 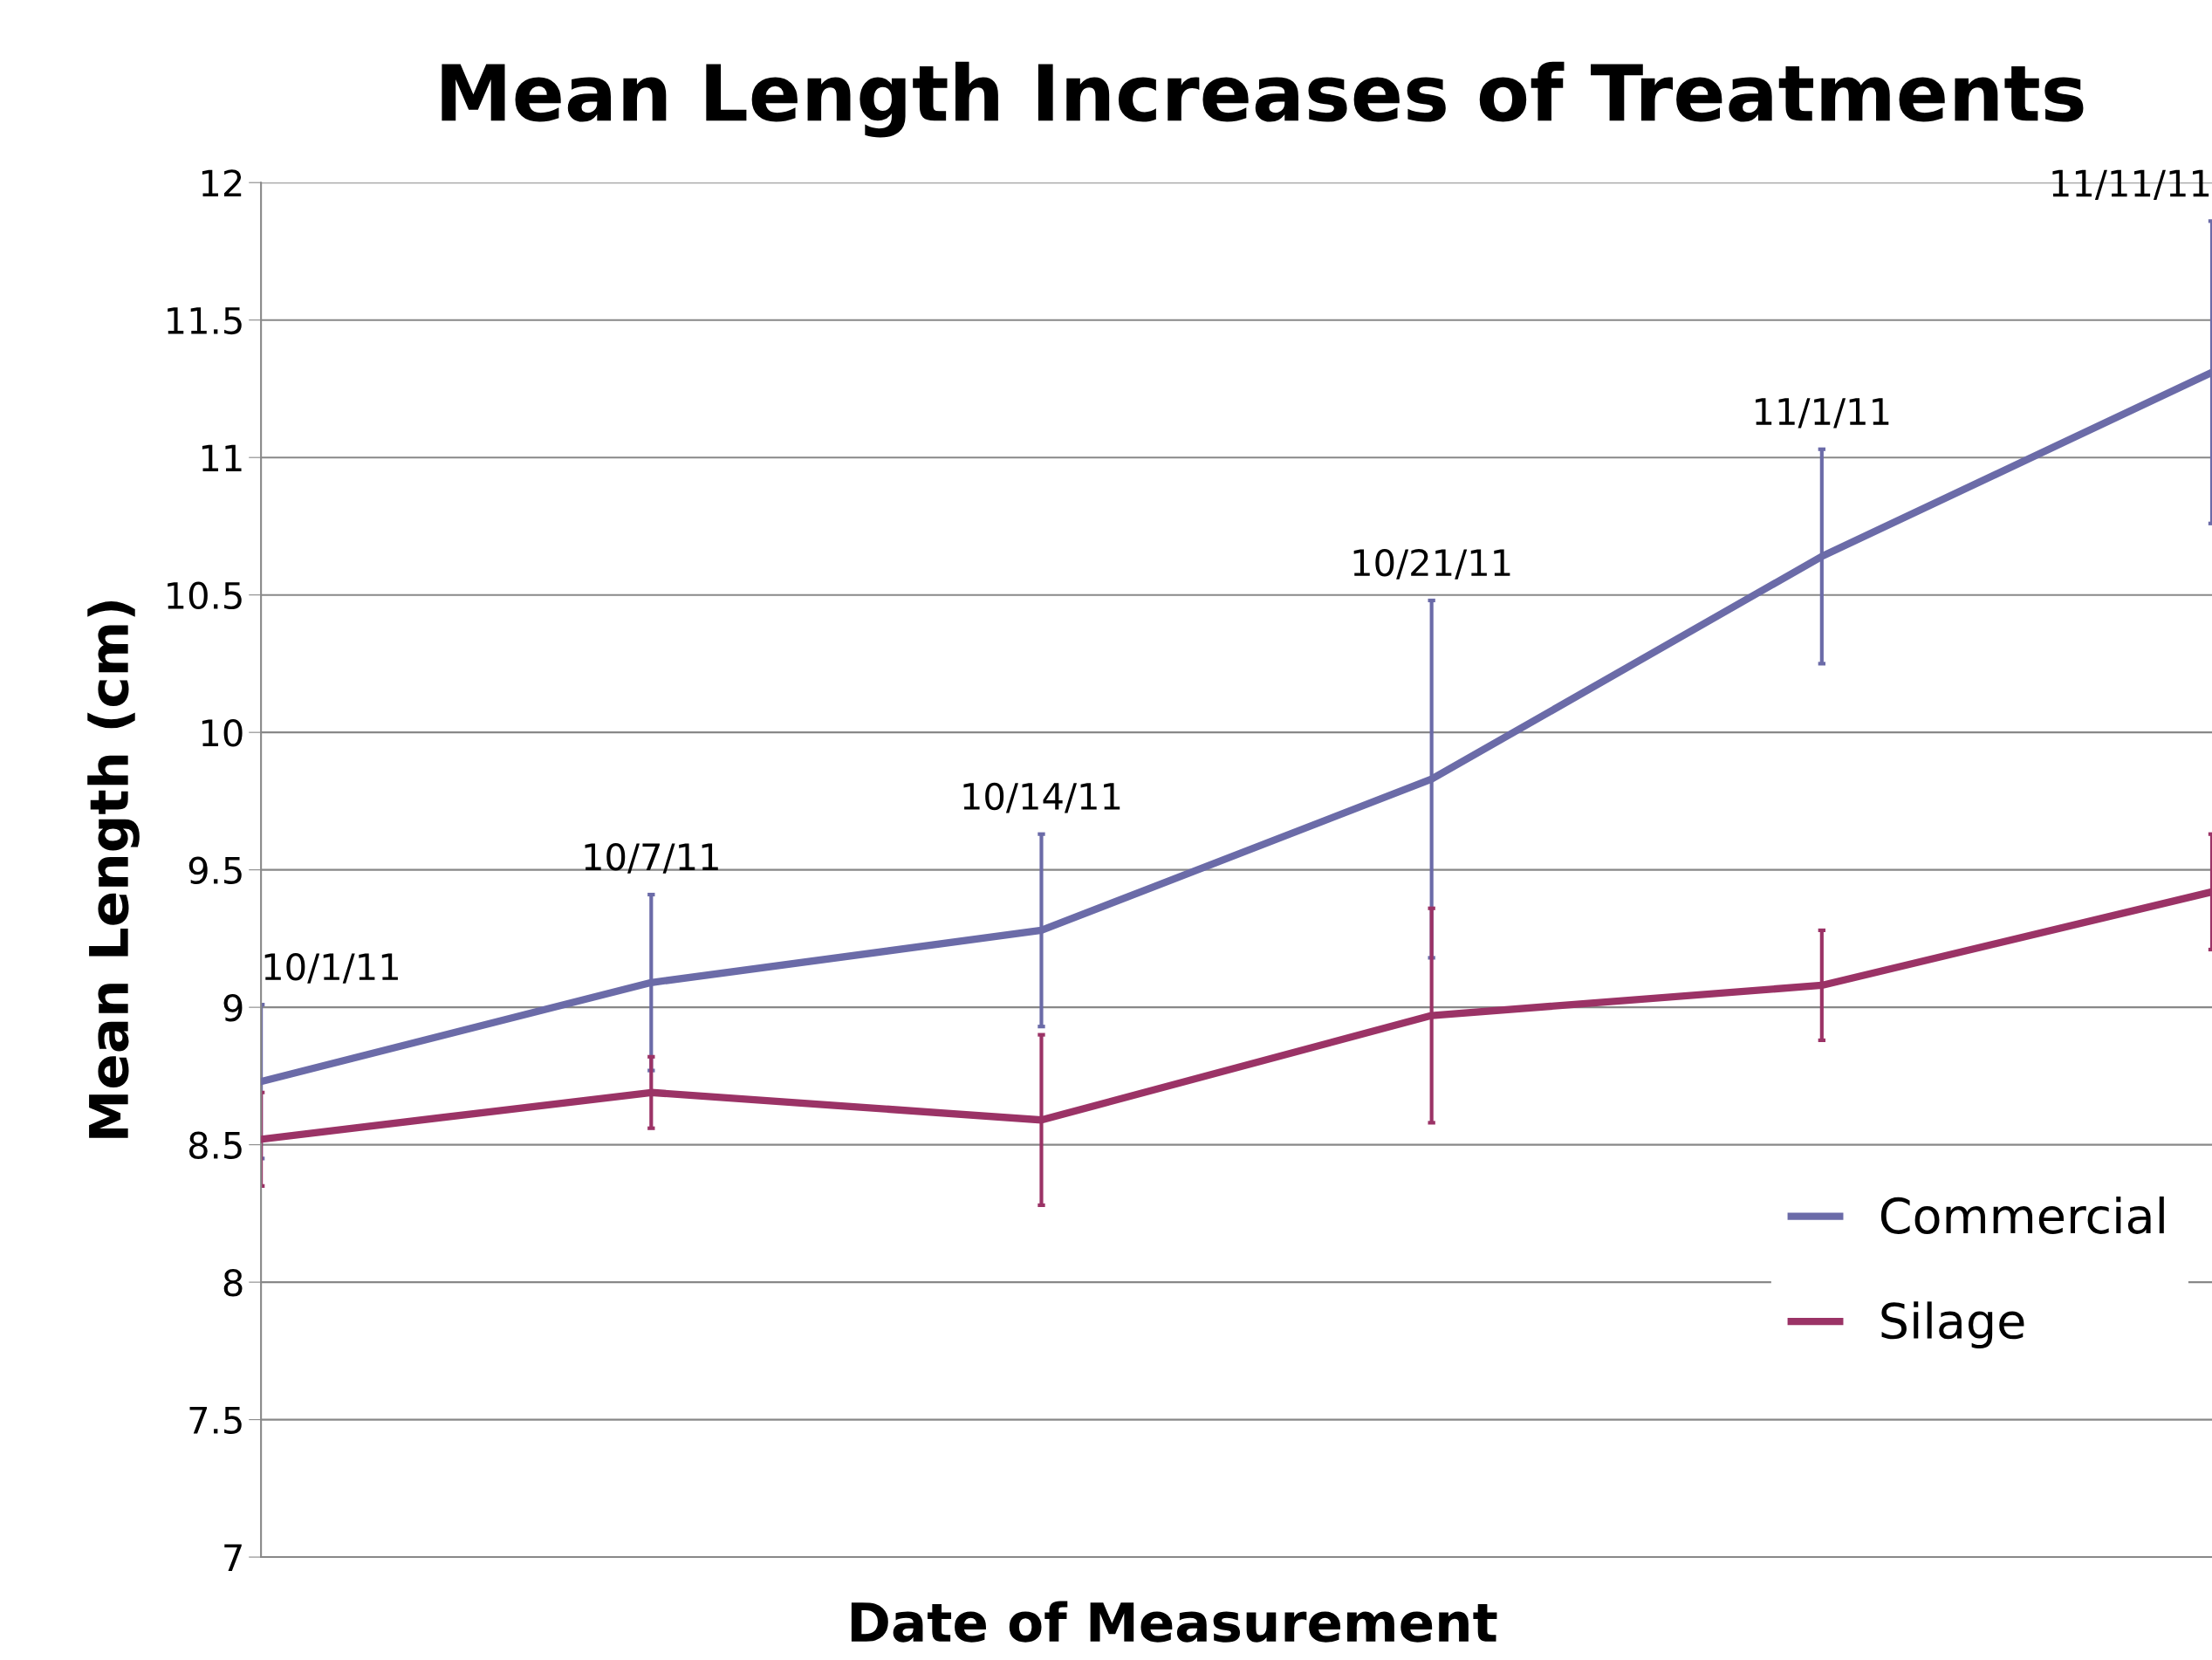 I want to click on y-tick-label: 10.5, so click(x=205, y=595).